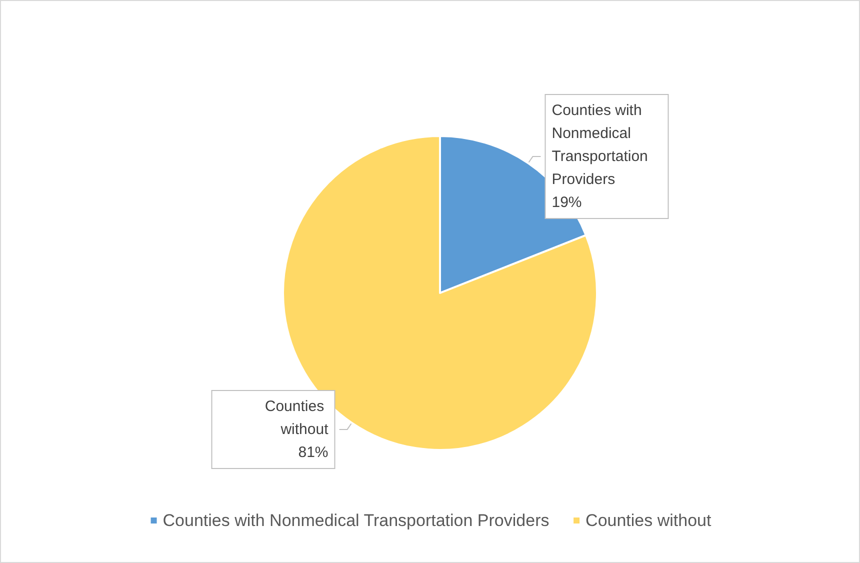  Describe the element at coordinates (602, 145) in the screenshot. I see `slice-label: Counties with Nonmedical Transportation Providers` at that location.